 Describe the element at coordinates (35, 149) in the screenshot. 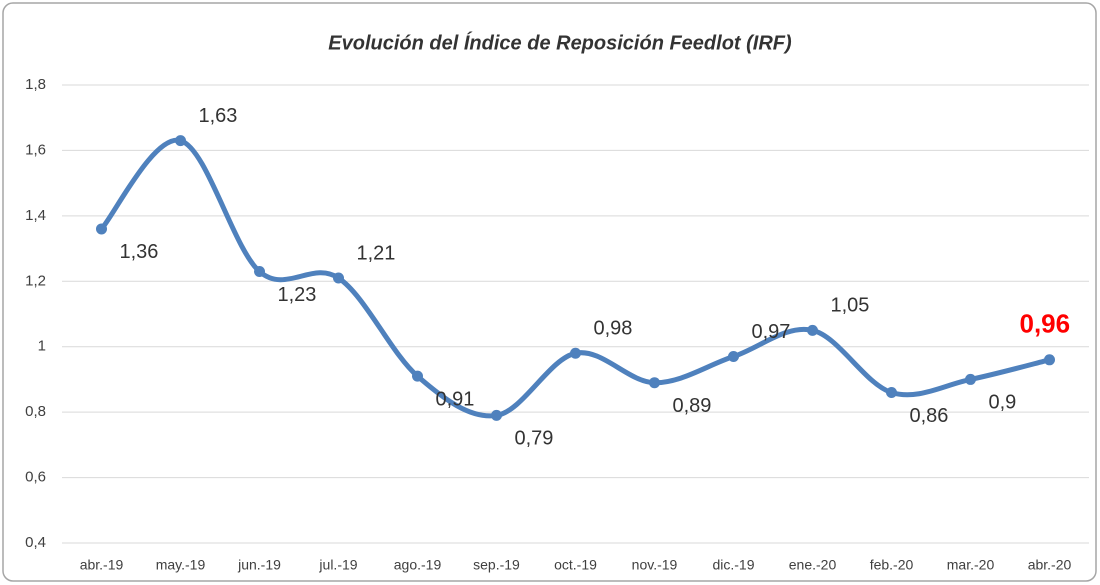

I see `y-tick-label: 1,6` at that location.